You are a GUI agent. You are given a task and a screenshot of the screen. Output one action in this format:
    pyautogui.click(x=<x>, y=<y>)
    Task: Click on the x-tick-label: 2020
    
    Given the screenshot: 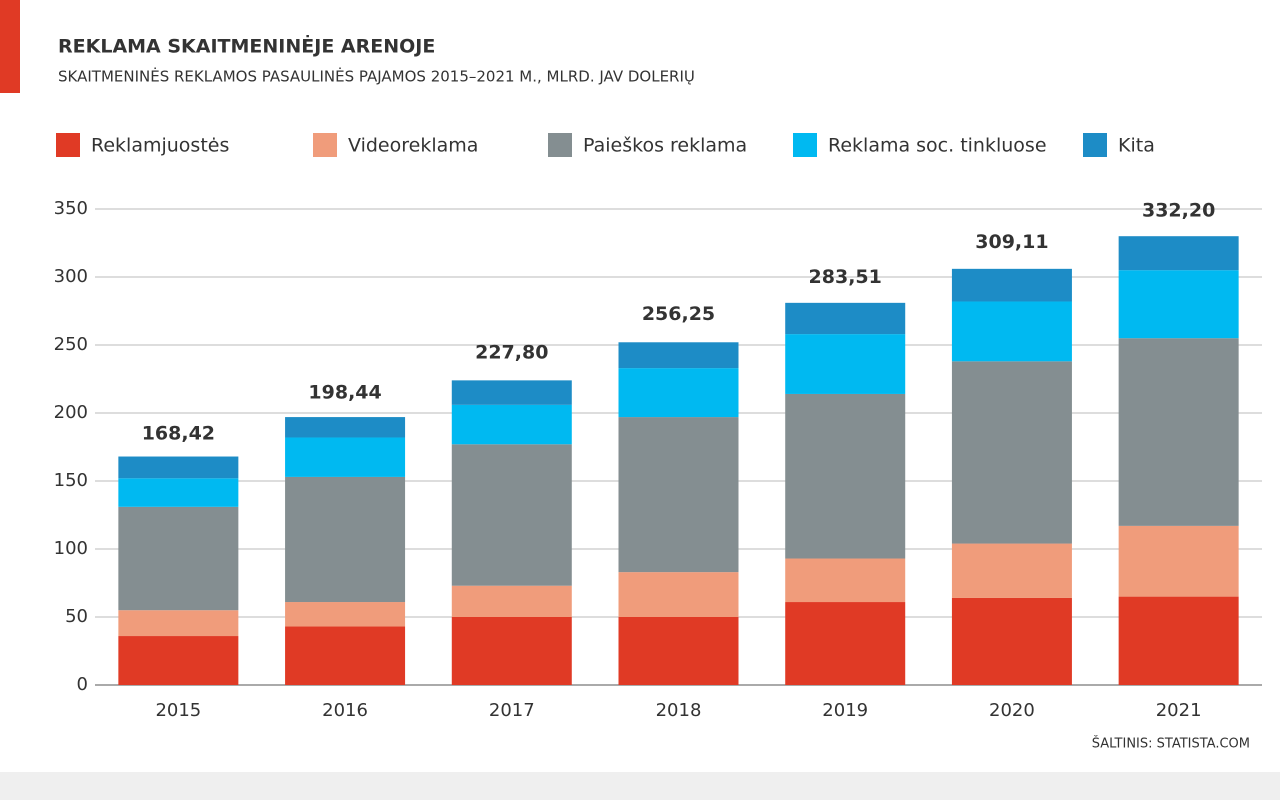 What is the action you would take?
    pyautogui.click(x=1012, y=710)
    